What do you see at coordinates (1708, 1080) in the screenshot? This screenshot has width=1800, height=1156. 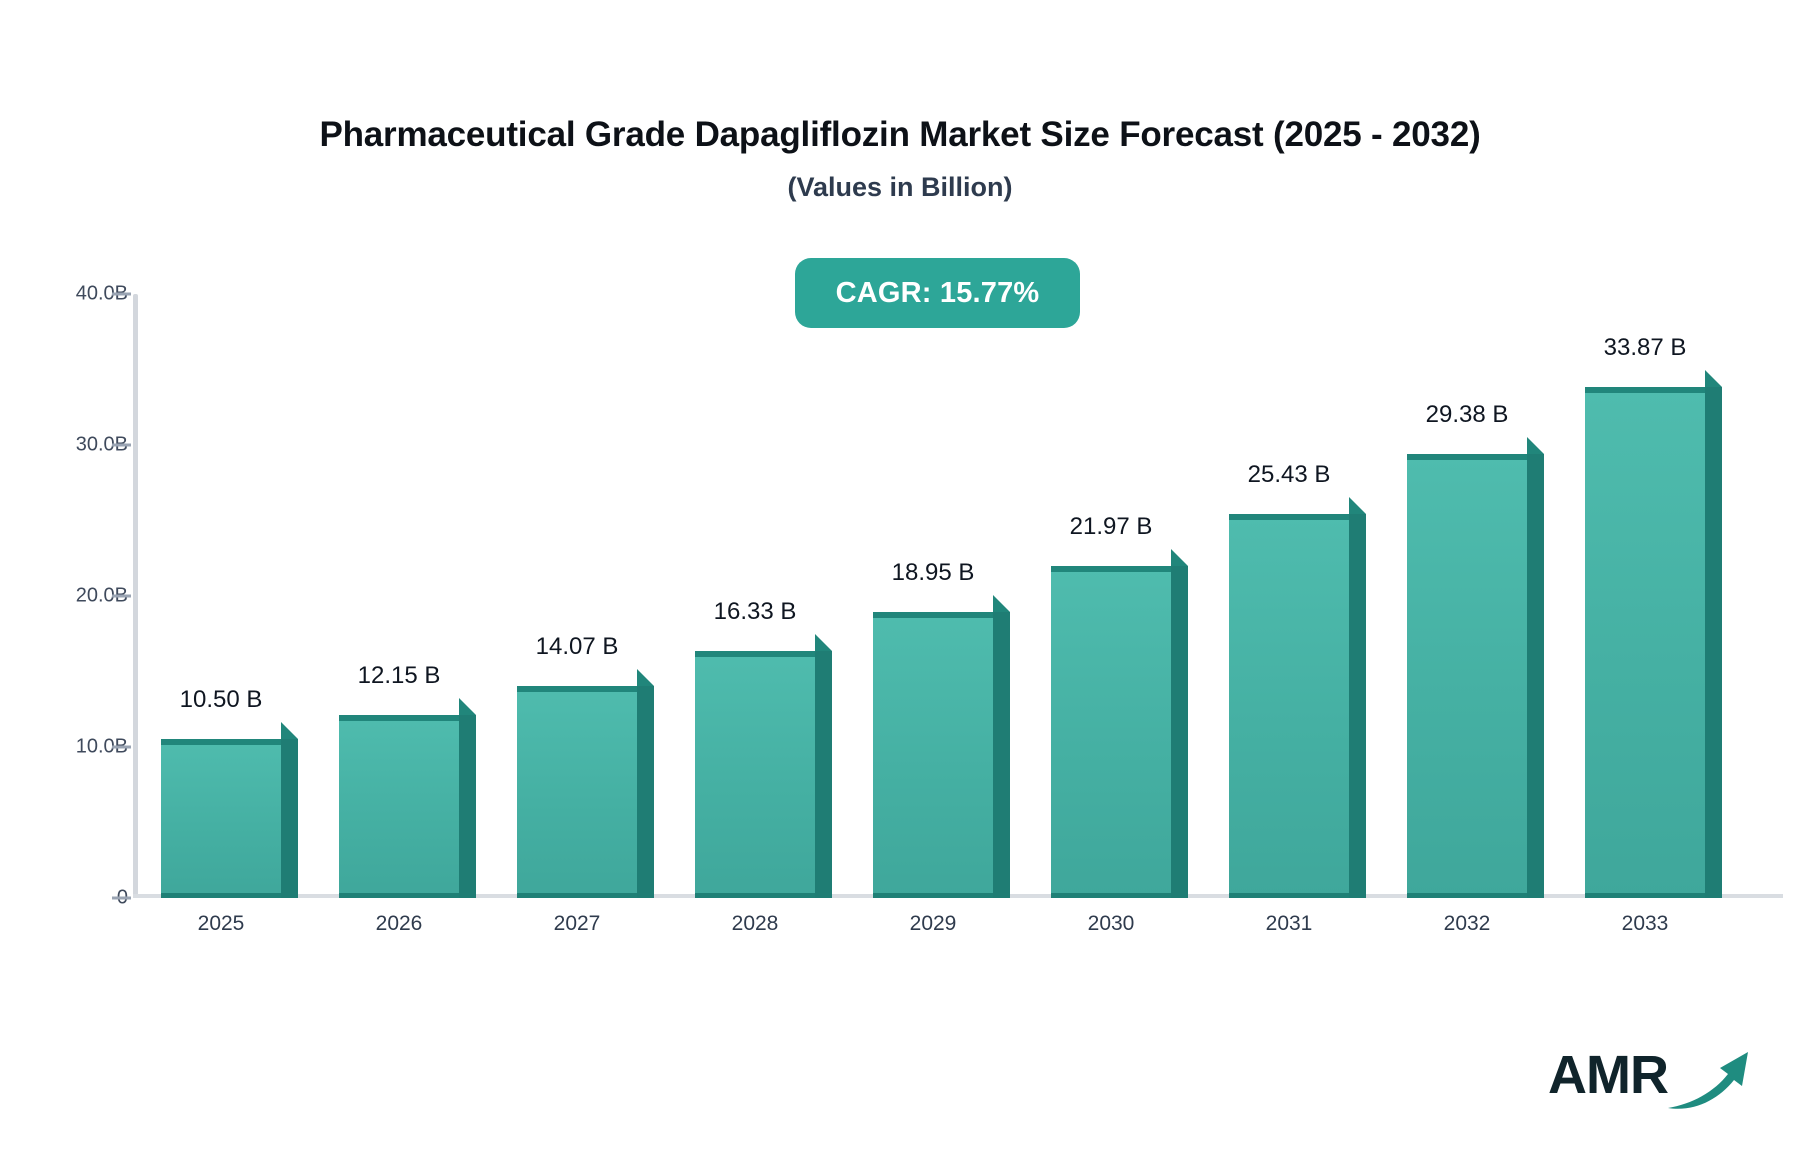 I see `arrow-up-right-icon` at bounding box center [1708, 1080].